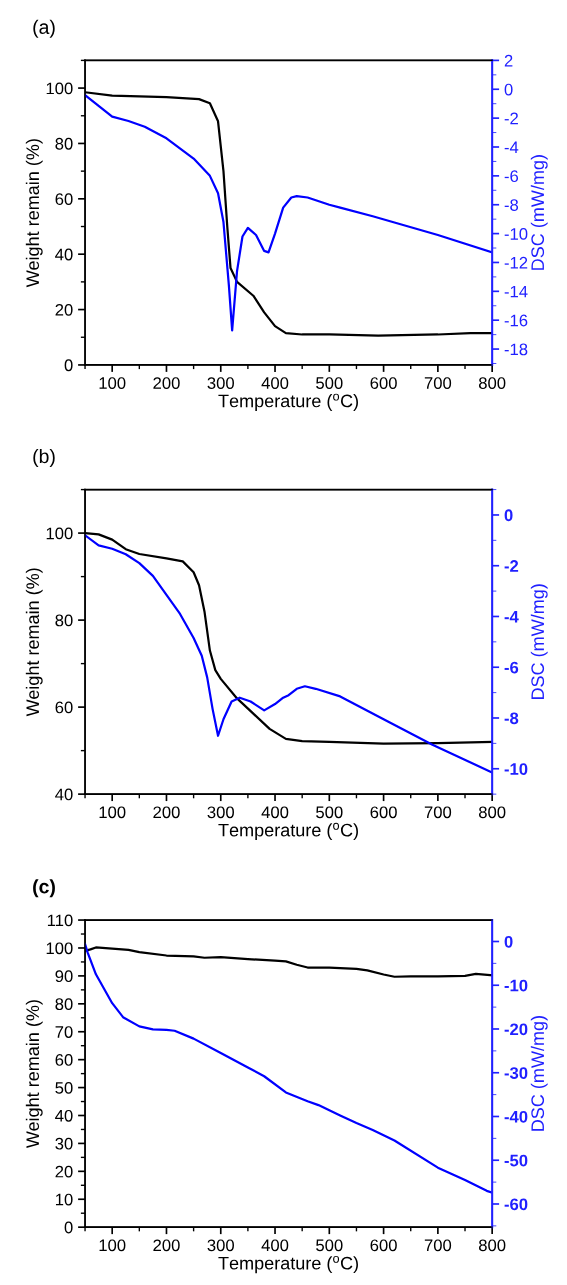  What do you see at coordinates (516, 1160) in the screenshot?
I see `y2-tick-label: -50` at bounding box center [516, 1160].